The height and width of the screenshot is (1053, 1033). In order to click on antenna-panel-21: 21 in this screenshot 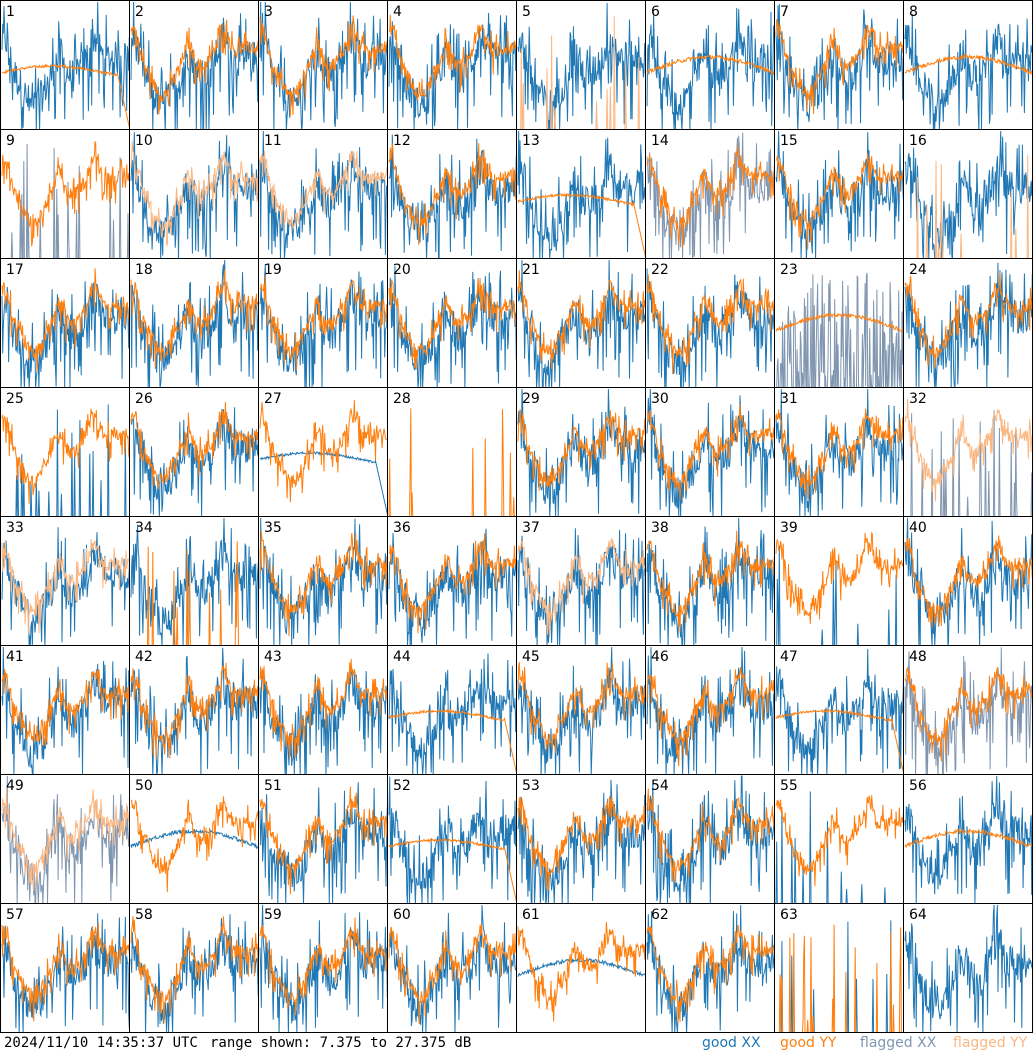, I will do `click(581, 323)`.